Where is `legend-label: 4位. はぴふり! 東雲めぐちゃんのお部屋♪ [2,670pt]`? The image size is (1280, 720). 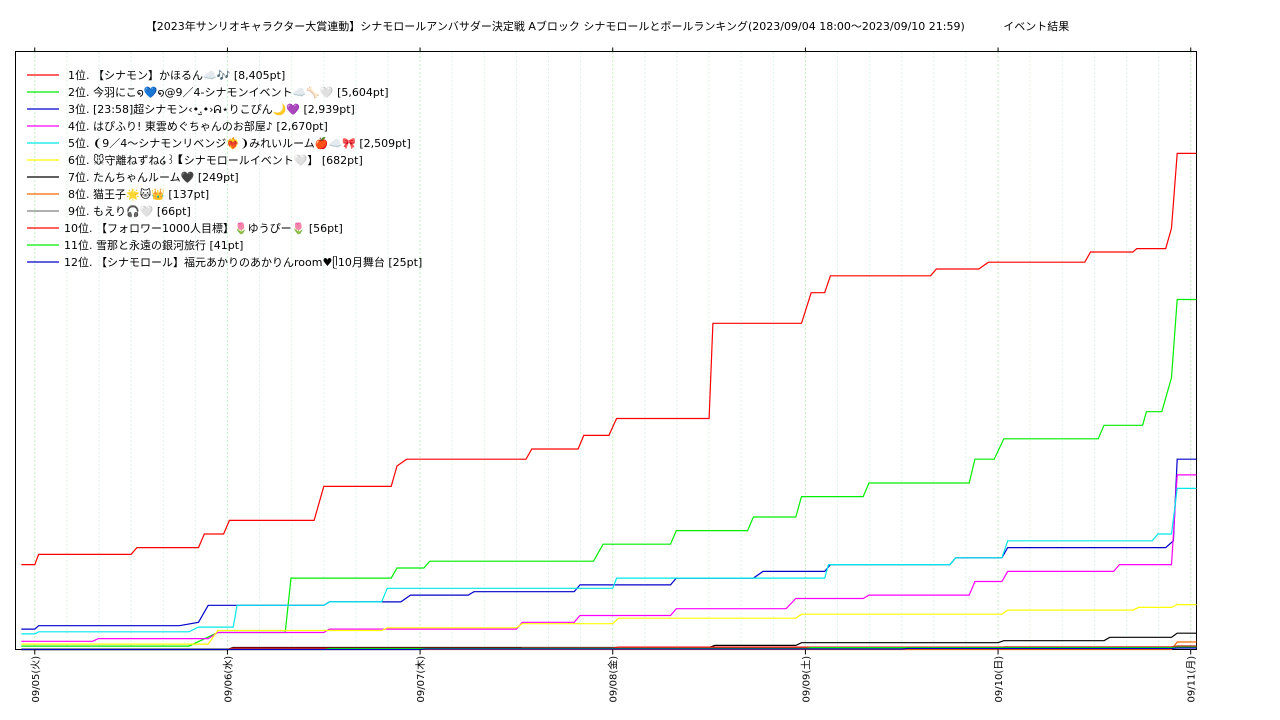
legend-label: 4位. はぴふり! 東雲めぐちゃんのお部屋♪ [2,670pt] is located at coordinates (198, 126).